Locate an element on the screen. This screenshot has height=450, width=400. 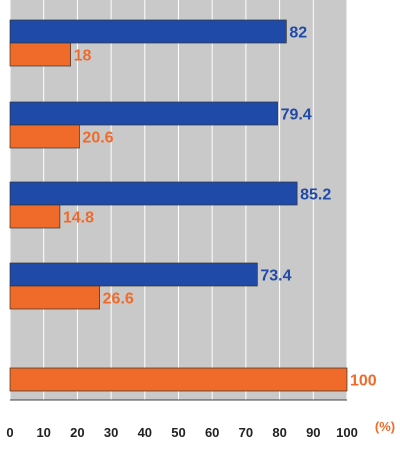
value-label-series-2-5: 100 is located at coordinates (363, 381).